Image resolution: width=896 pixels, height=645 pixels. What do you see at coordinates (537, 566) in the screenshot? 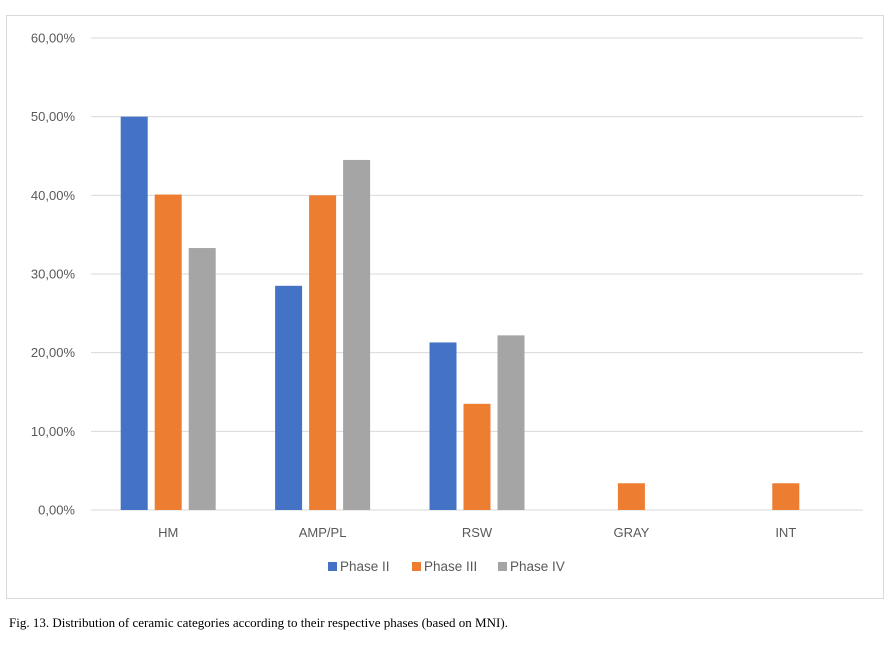
I see `legend-label: Phase IV` at bounding box center [537, 566].